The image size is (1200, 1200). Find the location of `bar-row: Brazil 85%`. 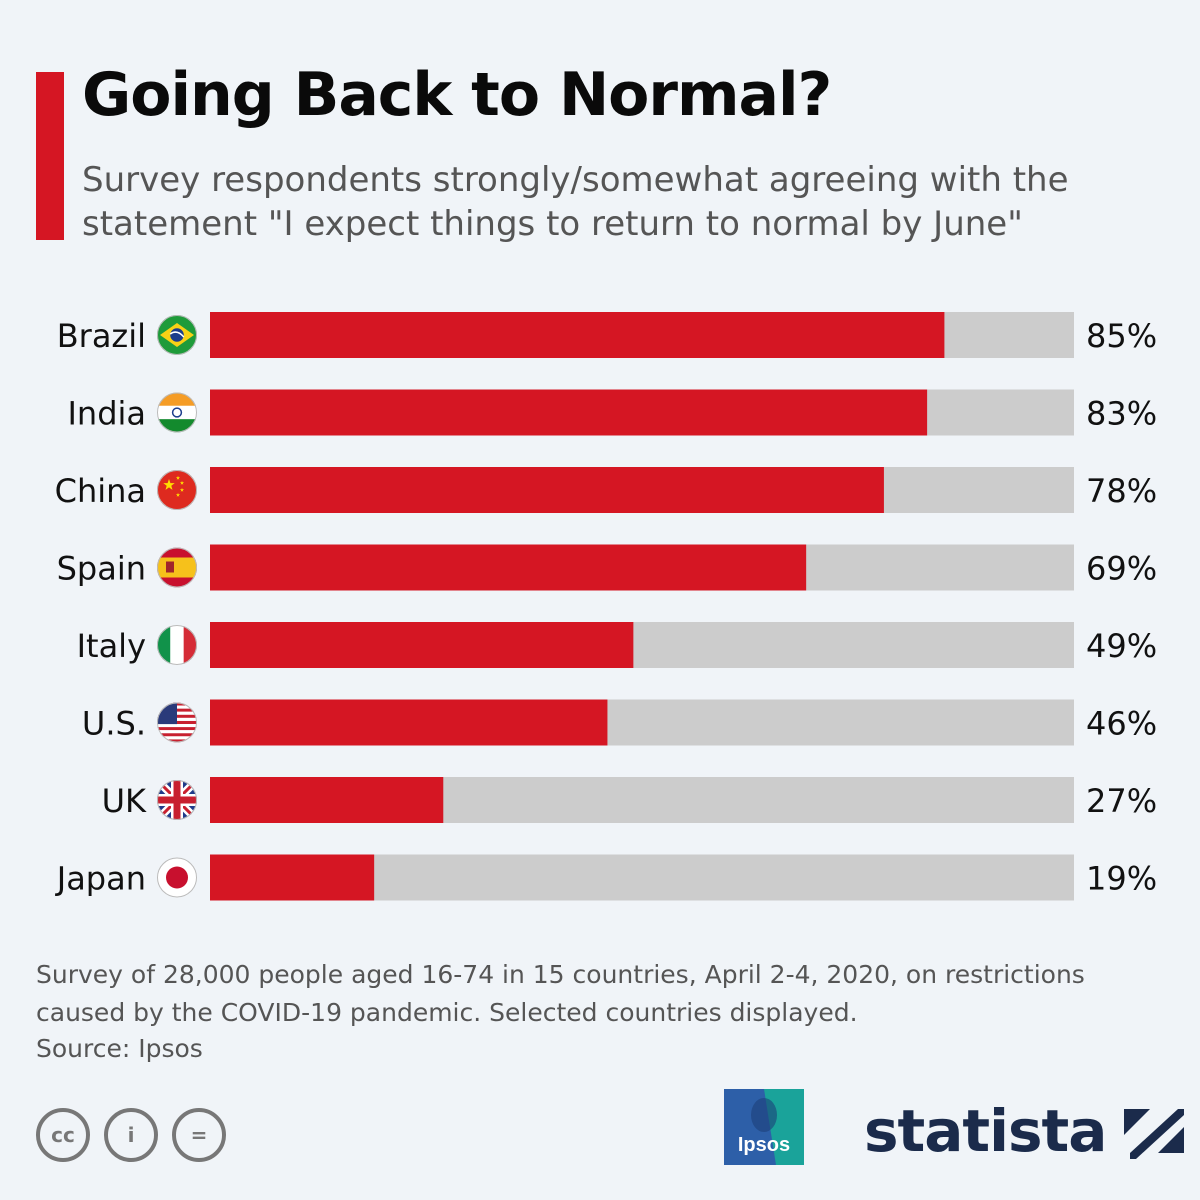

bar-row: Brazil 85% is located at coordinates (607, 335).